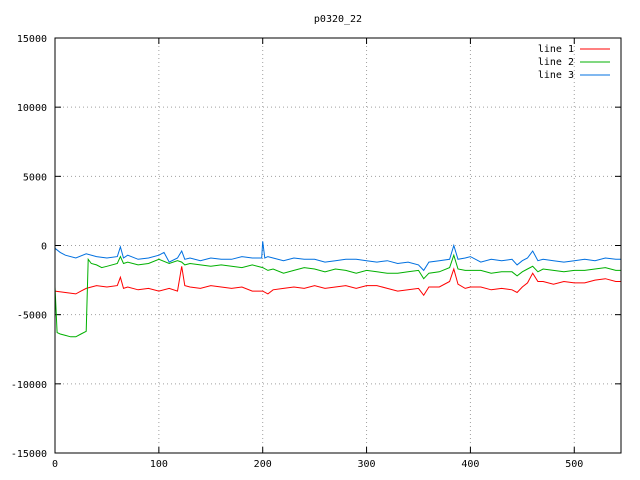 This screenshot has width=640, height=480. I want to click on y-tick-label: 15000, so click(32, 39).